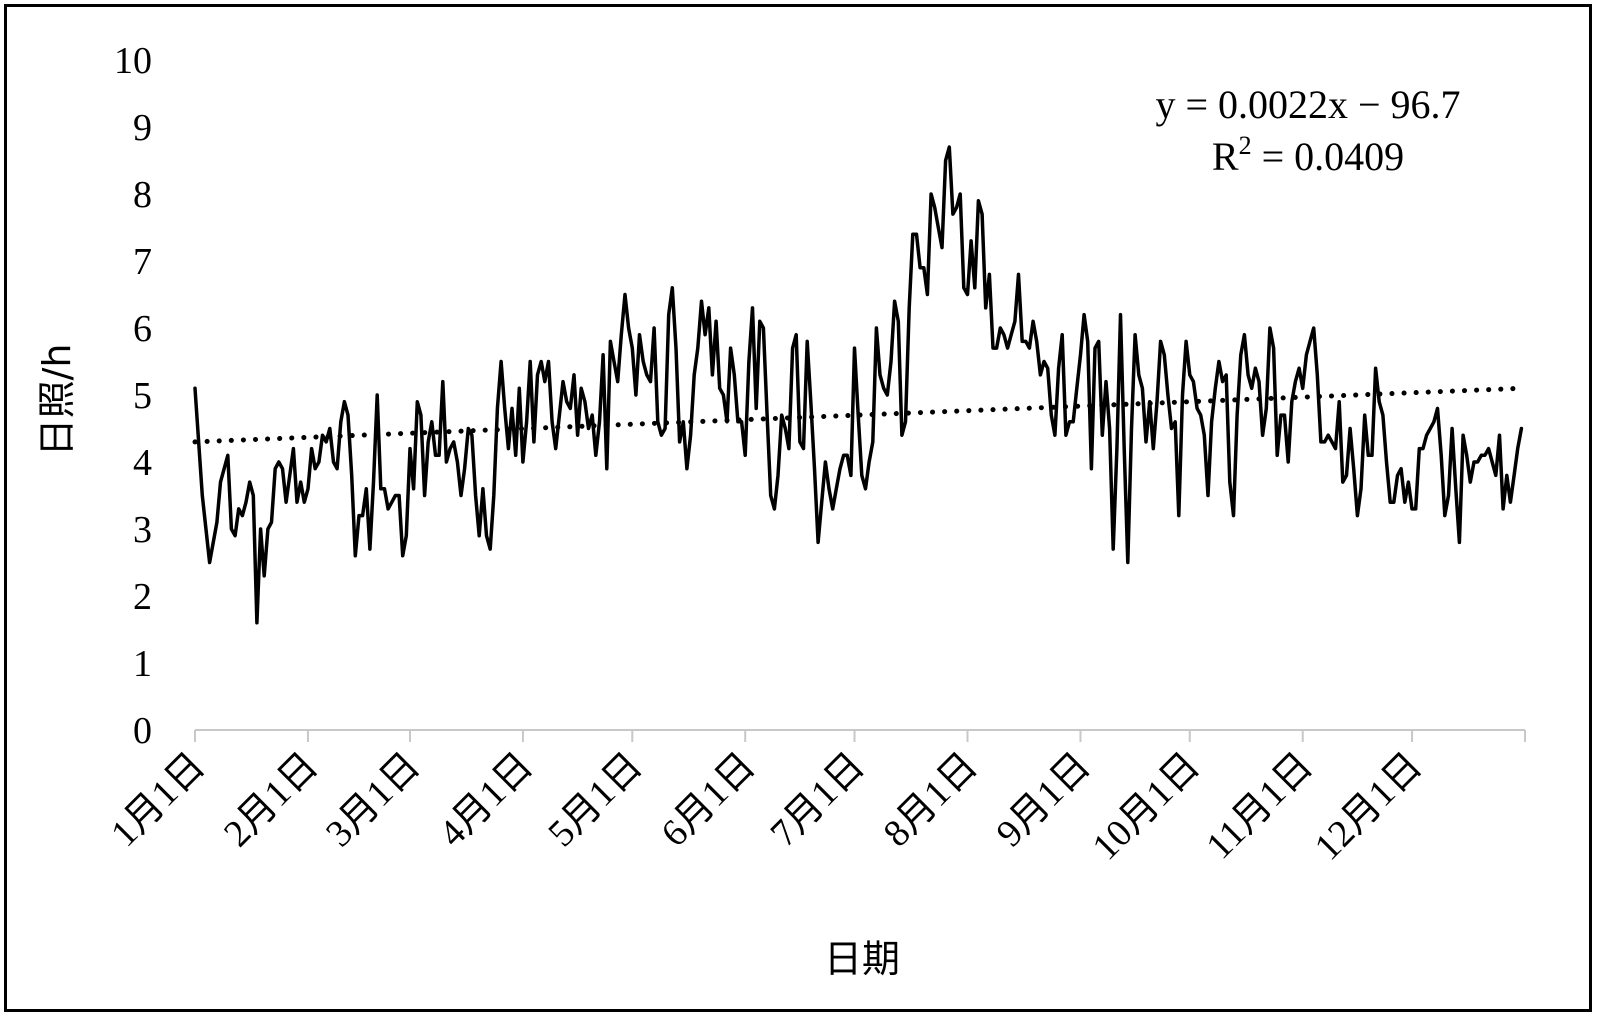 Image resolution: width=1600 pixels, height=1020 pixels. I want to click on r-squared-superscript: 2, so click(1245, 145).